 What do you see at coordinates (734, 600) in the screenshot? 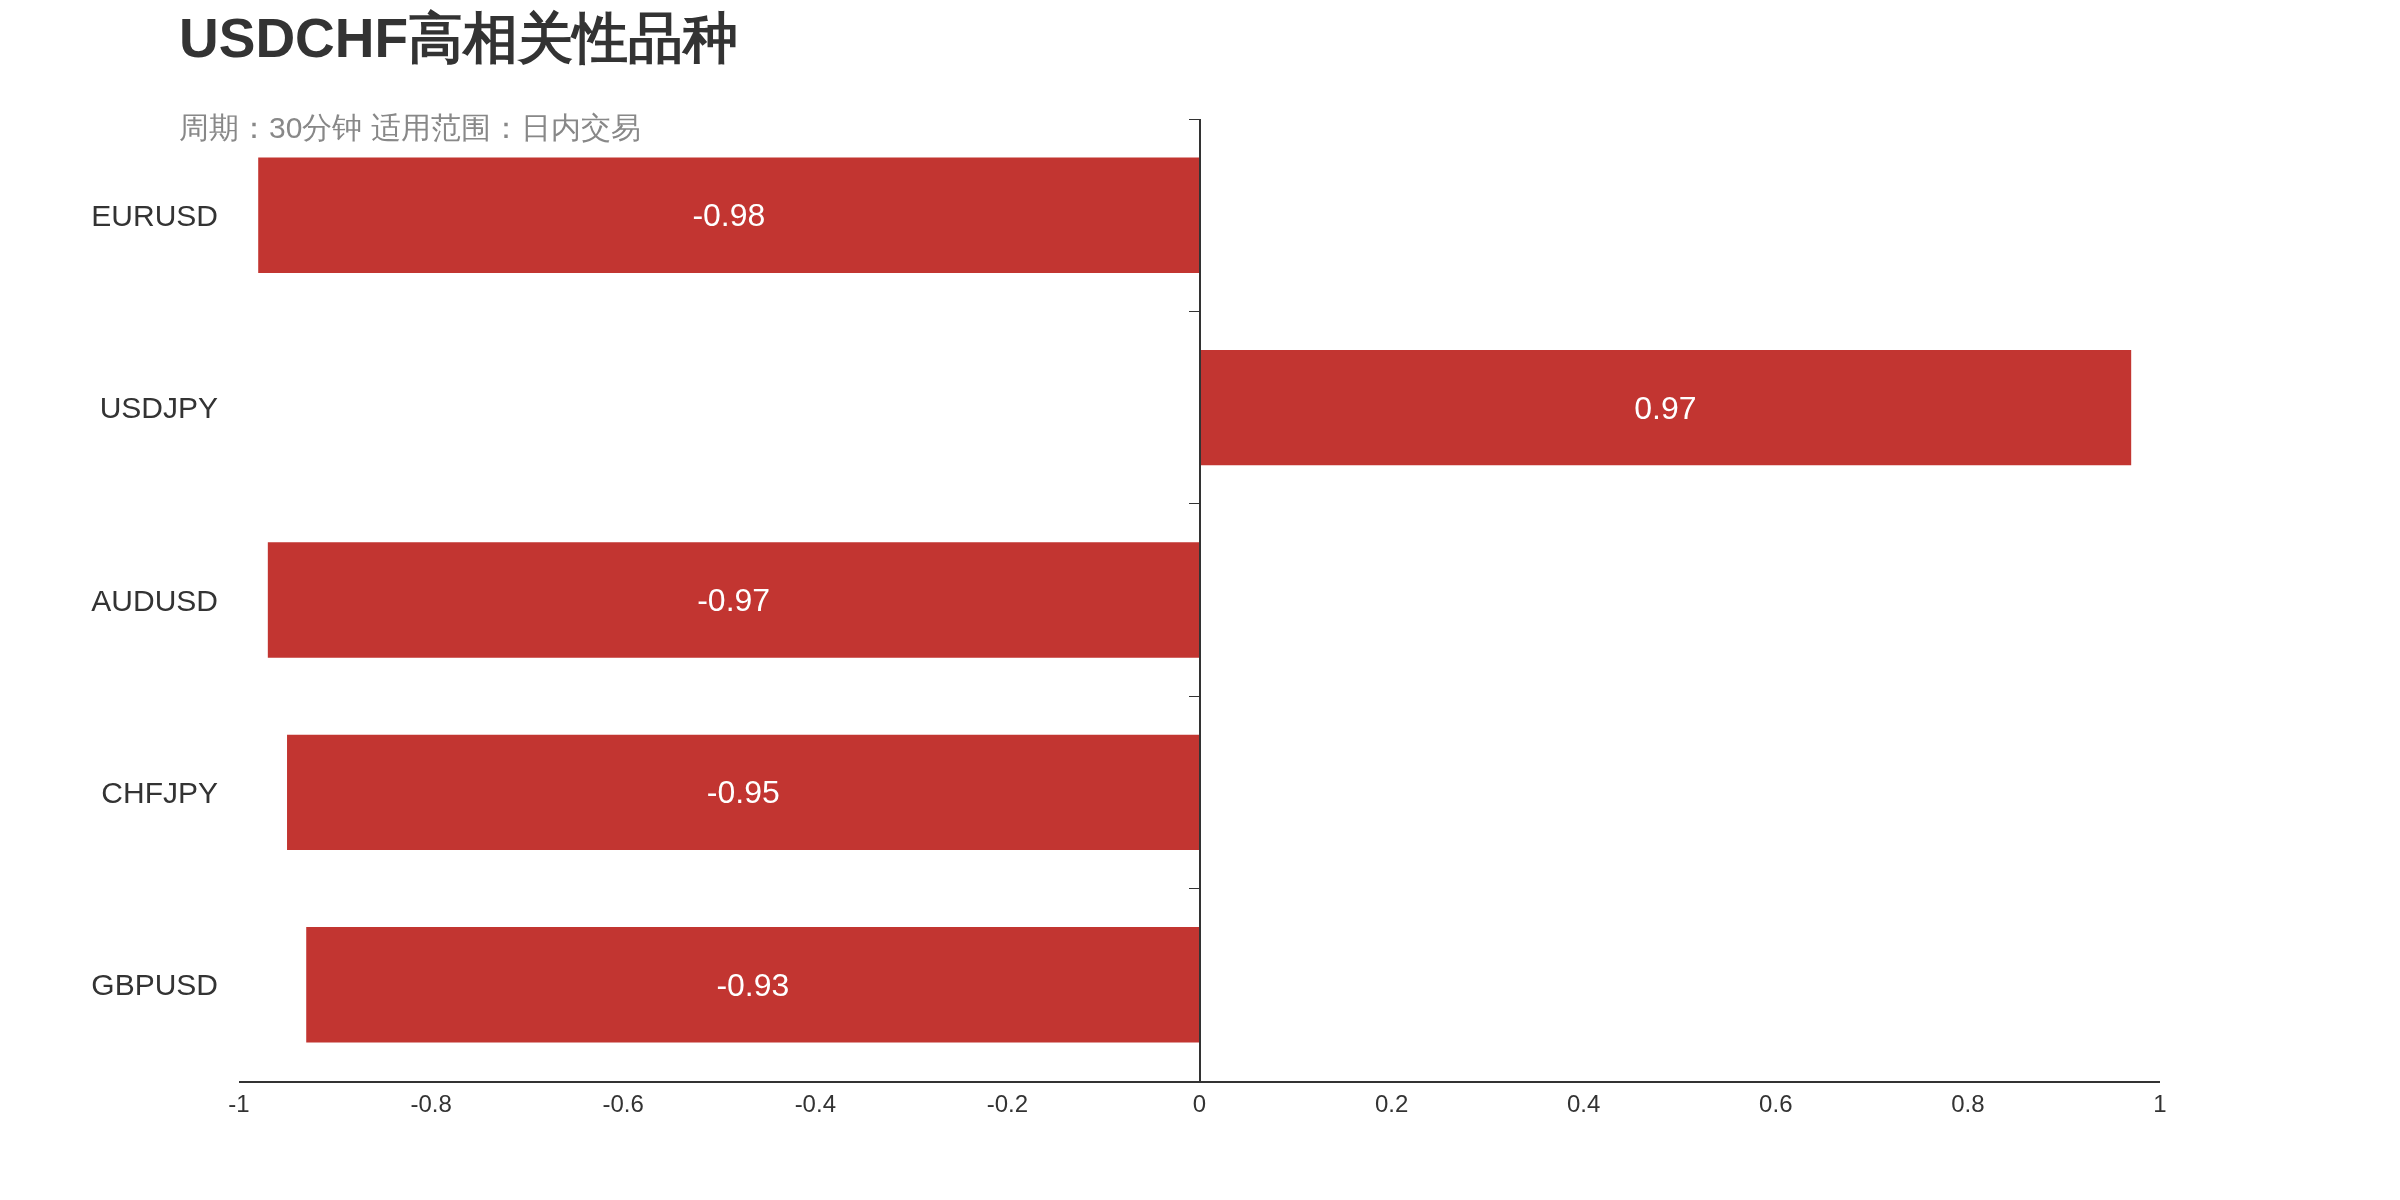
I see `data-label: -0.97` at bounding box center [734, 600].